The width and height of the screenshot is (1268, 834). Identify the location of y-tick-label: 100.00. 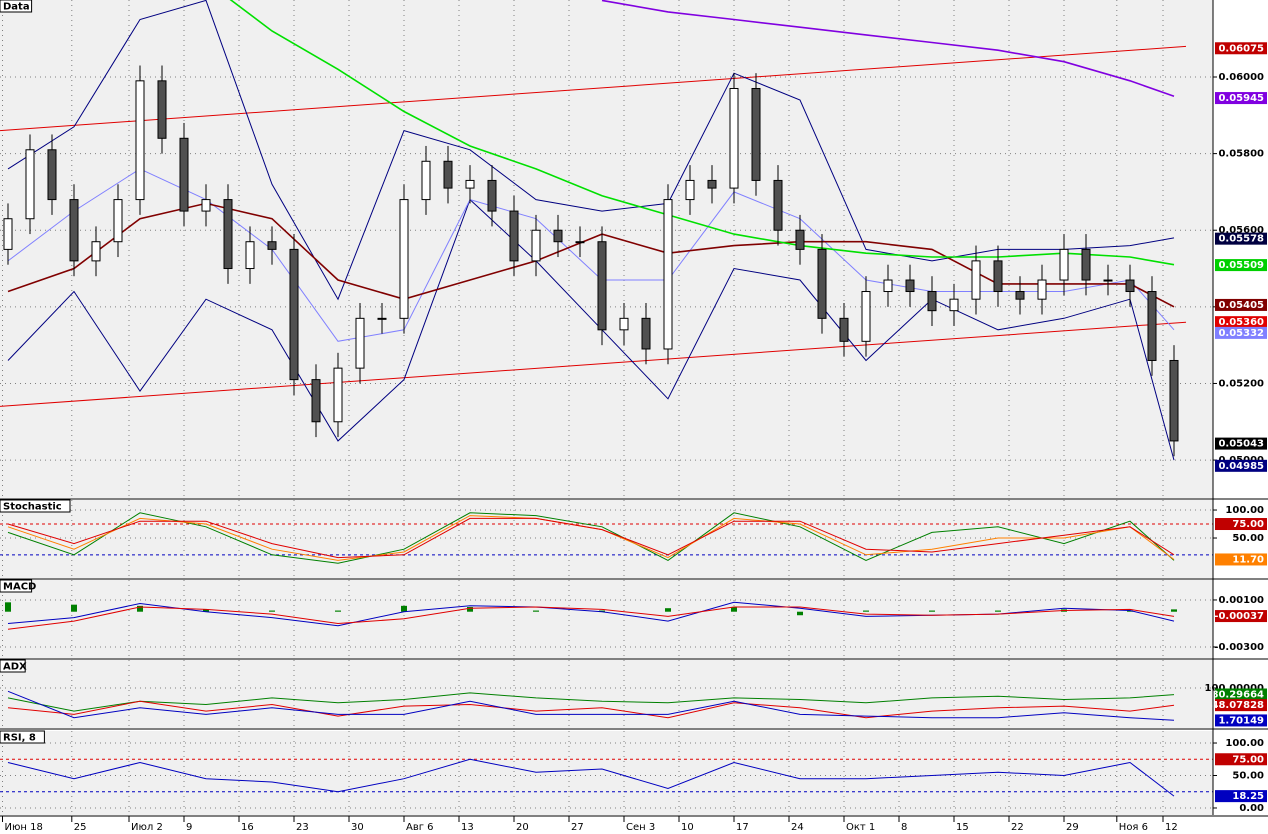
(1244, 510).